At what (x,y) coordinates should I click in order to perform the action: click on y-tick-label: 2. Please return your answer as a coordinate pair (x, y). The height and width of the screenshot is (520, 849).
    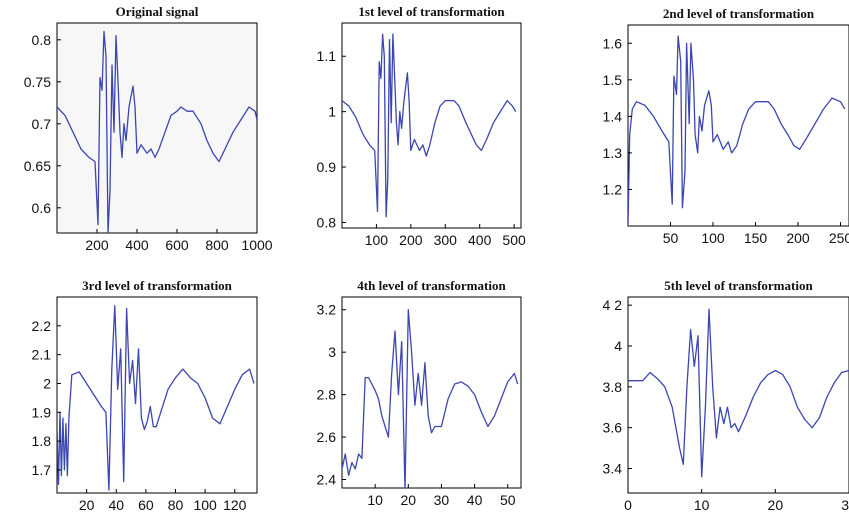
    Looking at the image, I should click on (47, 383).